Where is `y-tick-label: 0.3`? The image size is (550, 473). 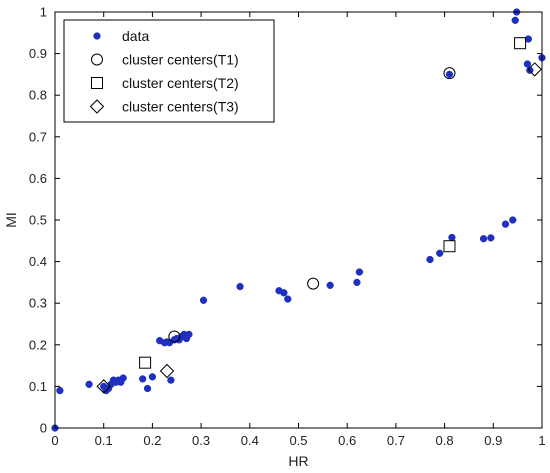
y-tick-label: 0.3 is located at coordinates (38, 303).